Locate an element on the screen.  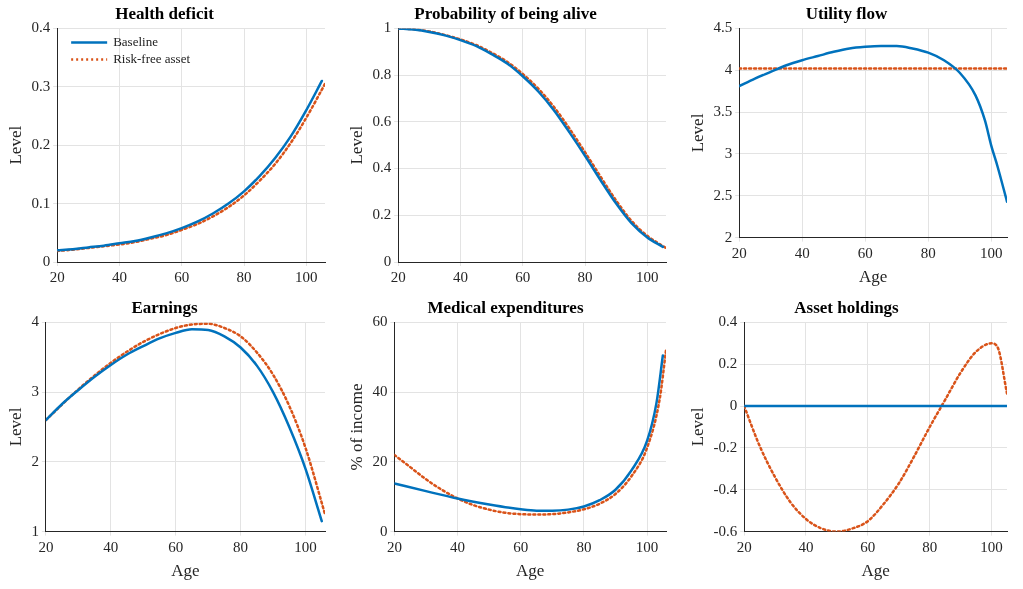
y-tick-label: -0.4 is located at coordinates (725, 488).